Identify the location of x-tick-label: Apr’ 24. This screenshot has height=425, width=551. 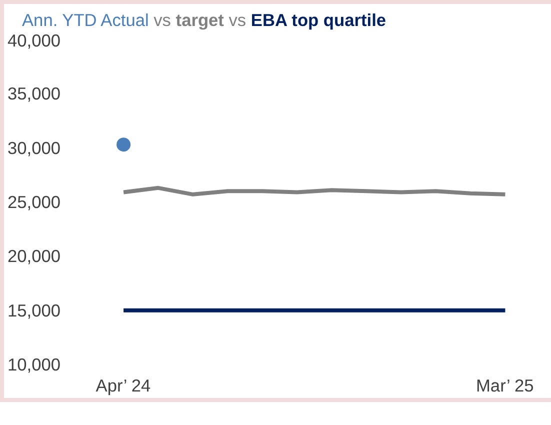
(124, 386).